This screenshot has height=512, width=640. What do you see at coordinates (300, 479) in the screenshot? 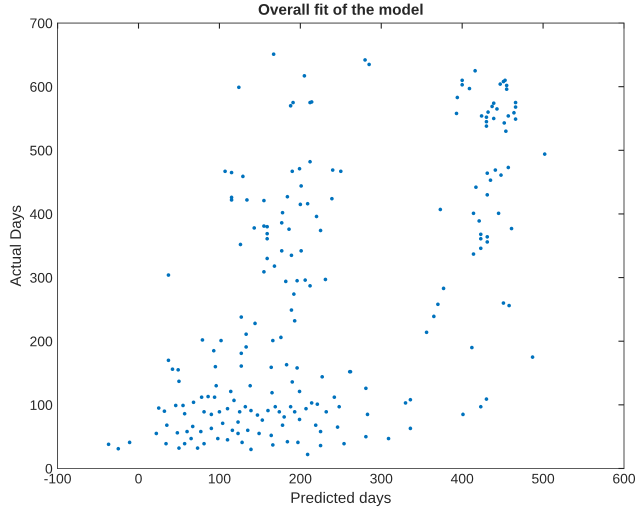
I see `x-tick-label: 200` at bounding box center [300, 479].